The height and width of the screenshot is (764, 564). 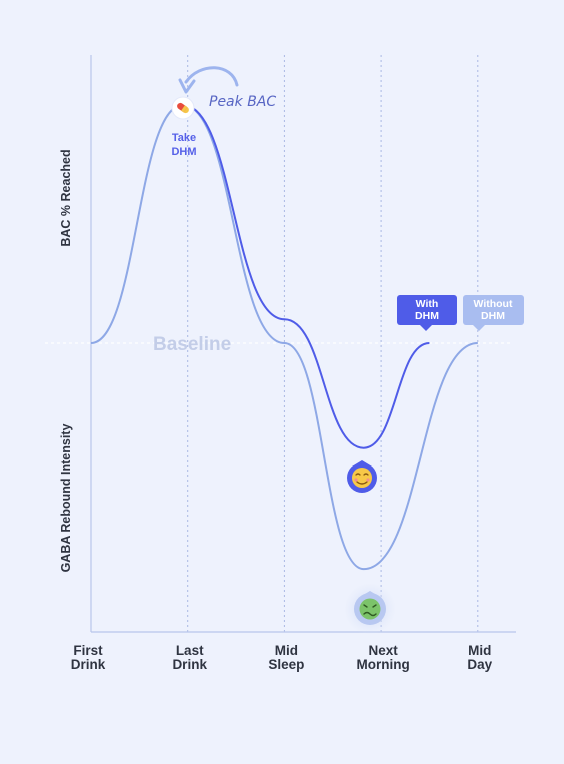 I want to click on peak-arrow-icon, so click(x=211, y=76).